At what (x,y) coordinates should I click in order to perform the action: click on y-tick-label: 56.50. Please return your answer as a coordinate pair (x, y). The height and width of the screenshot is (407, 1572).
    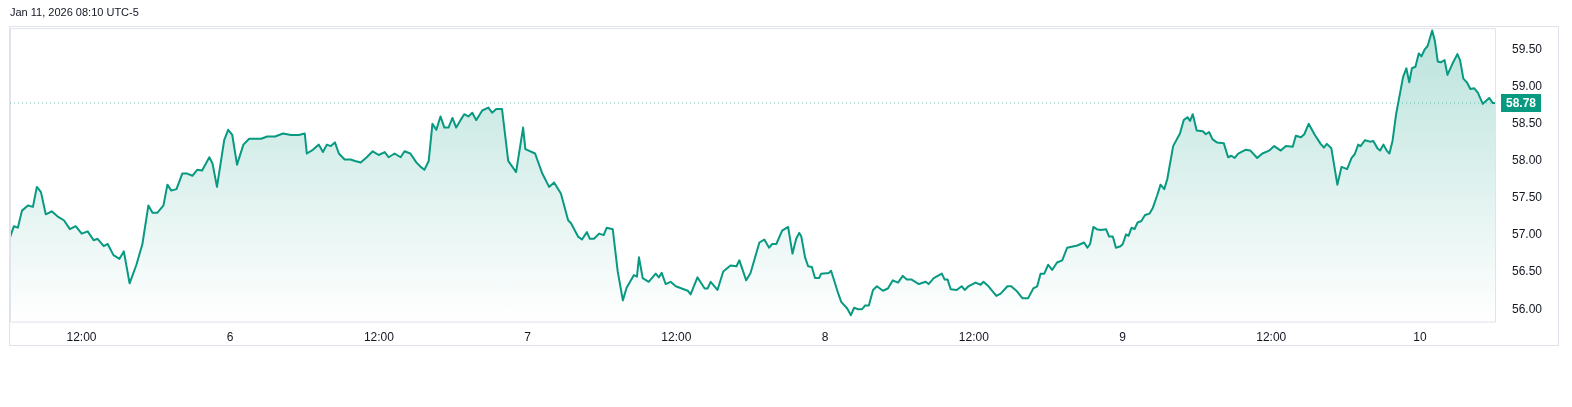
    Looking at the image, I should click on (1527, 271).